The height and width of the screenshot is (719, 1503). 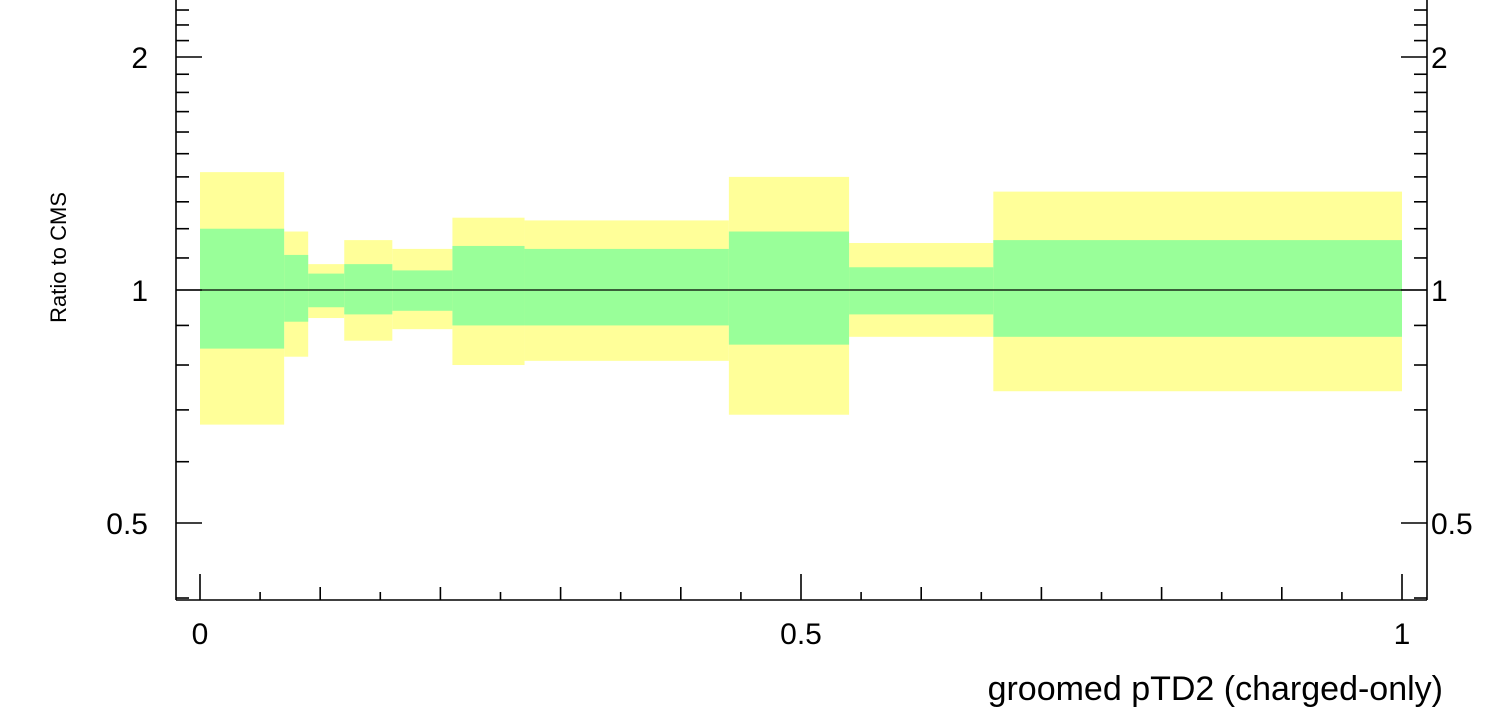 What do you see at coordinates (139, 291) in the screenshot?
I see `y-tick-label-left: 1` at bounding box center [139, 291].